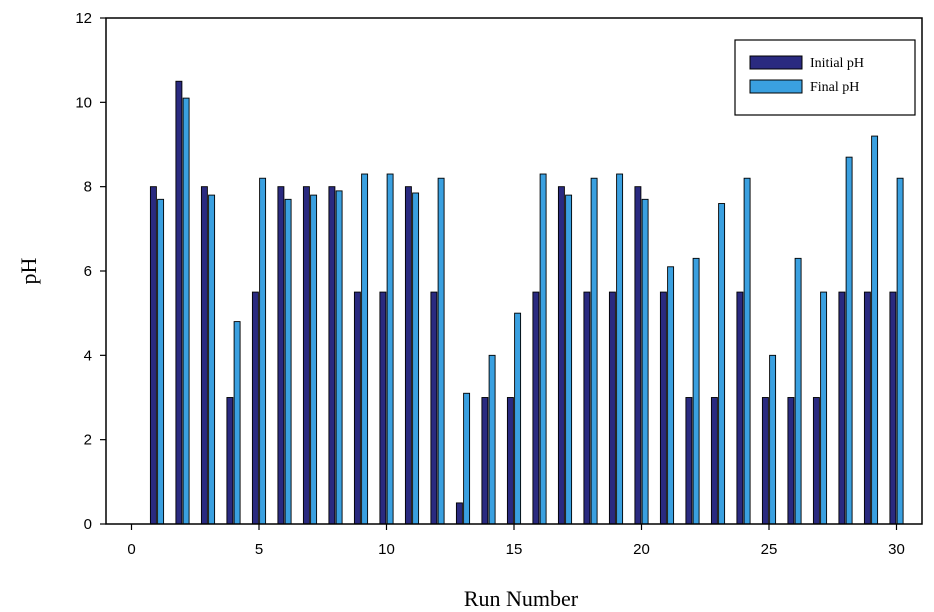 This screenshot has height=612, width=934. I want to click on legend-swatch-initial-ph, so click(776, 62).